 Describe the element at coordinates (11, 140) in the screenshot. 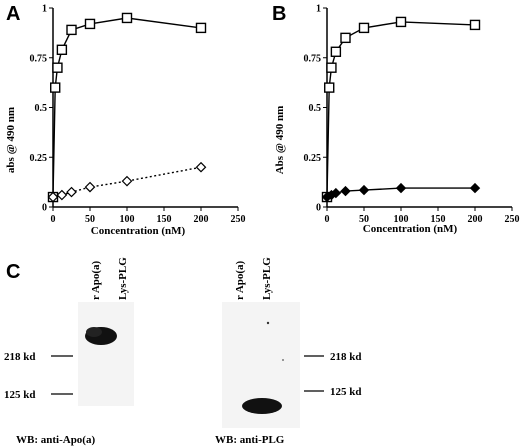

I see `panel-a-ylabel: abs @ 490 nm` at that location.